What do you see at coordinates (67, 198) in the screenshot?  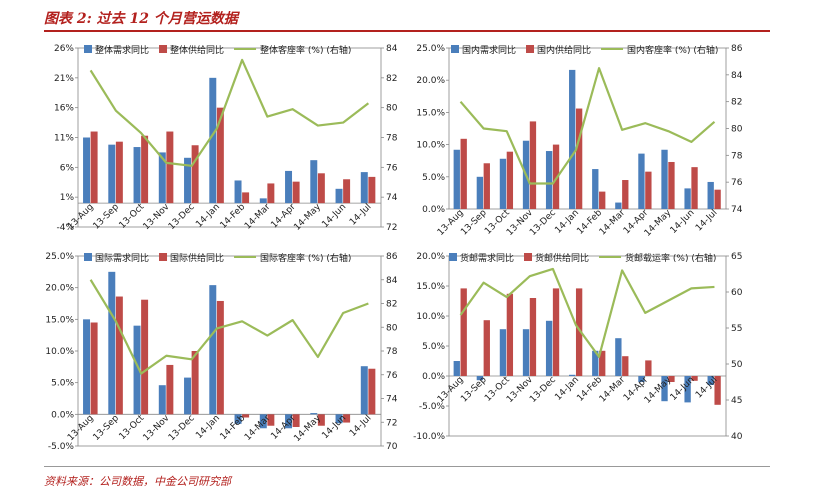 I see `left-tick-label: 1%` at bounding box center [67, 198].